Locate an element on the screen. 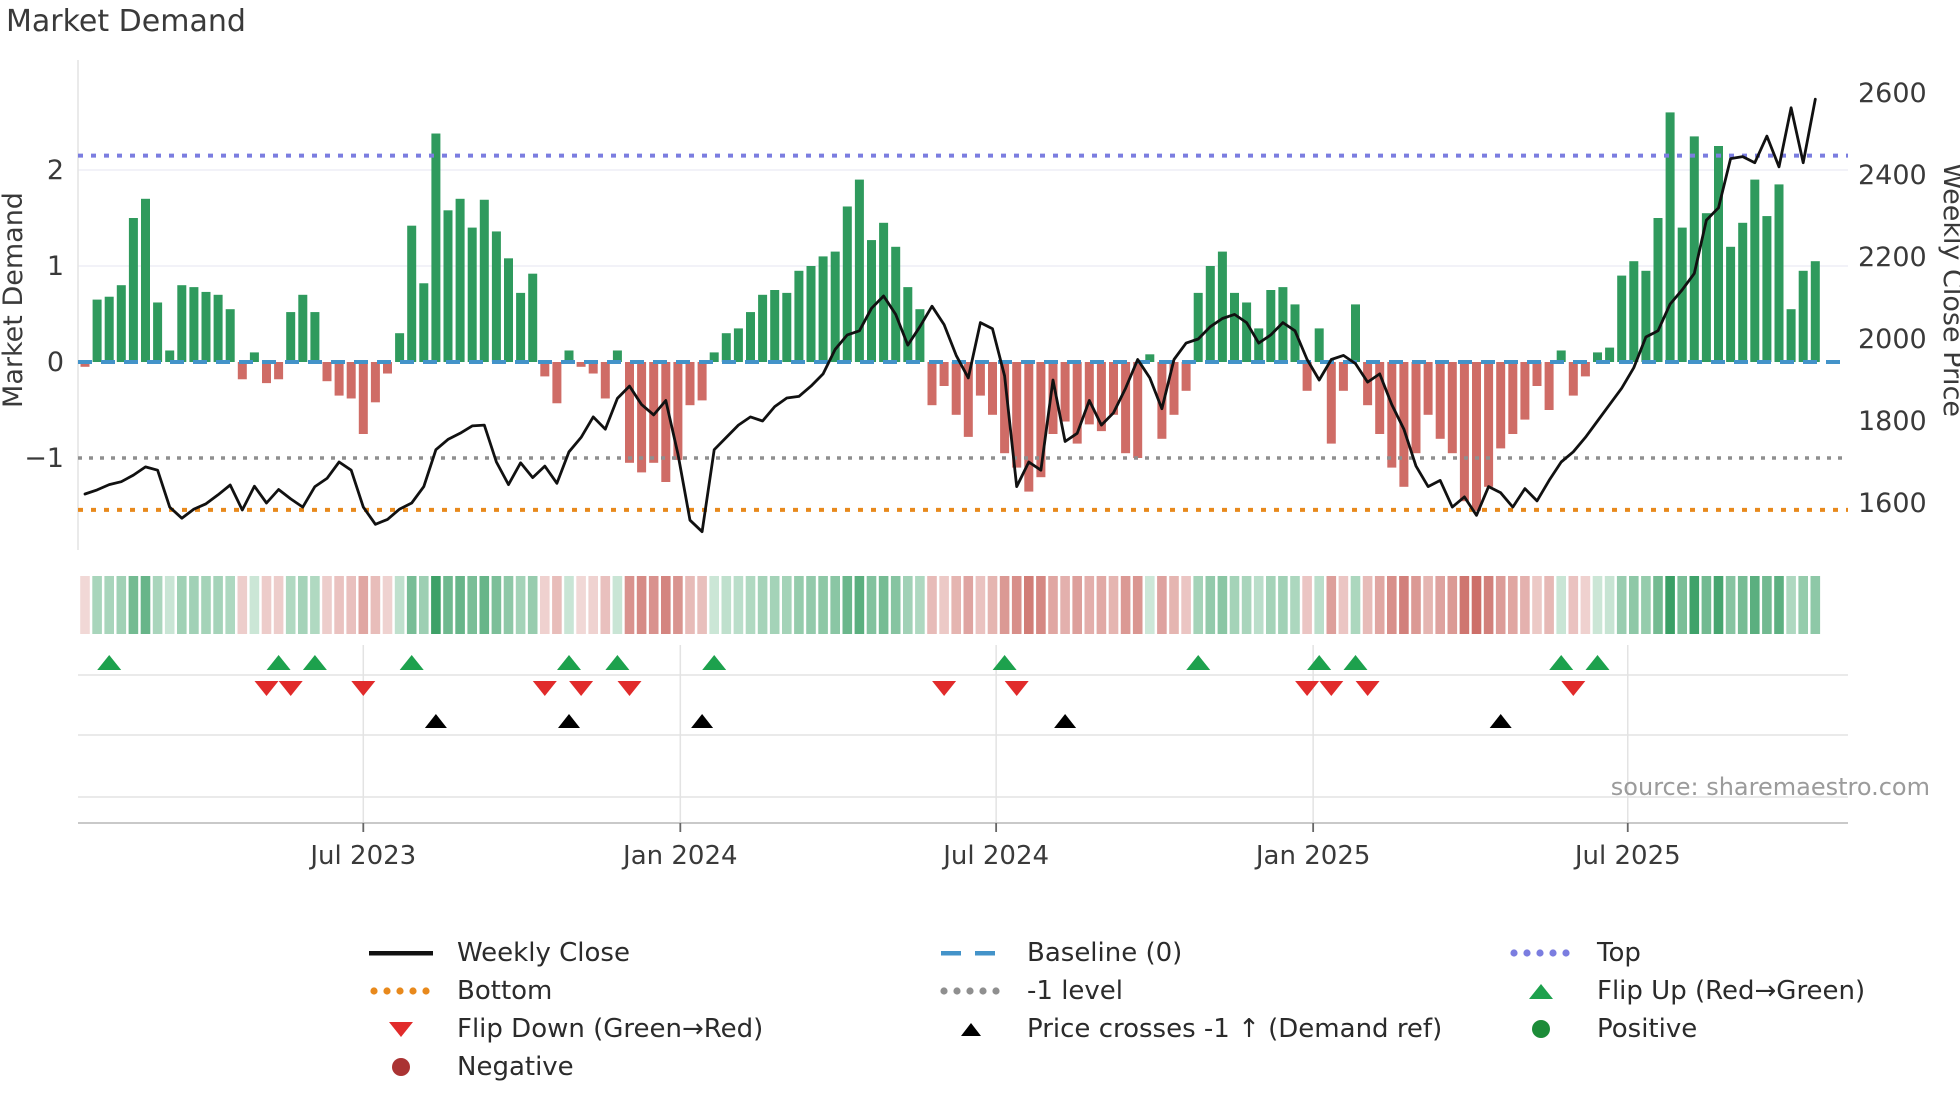 The height and width of the screenshot is (1102, 1960). legend-label: Top is located at coordinates (1619, 953).